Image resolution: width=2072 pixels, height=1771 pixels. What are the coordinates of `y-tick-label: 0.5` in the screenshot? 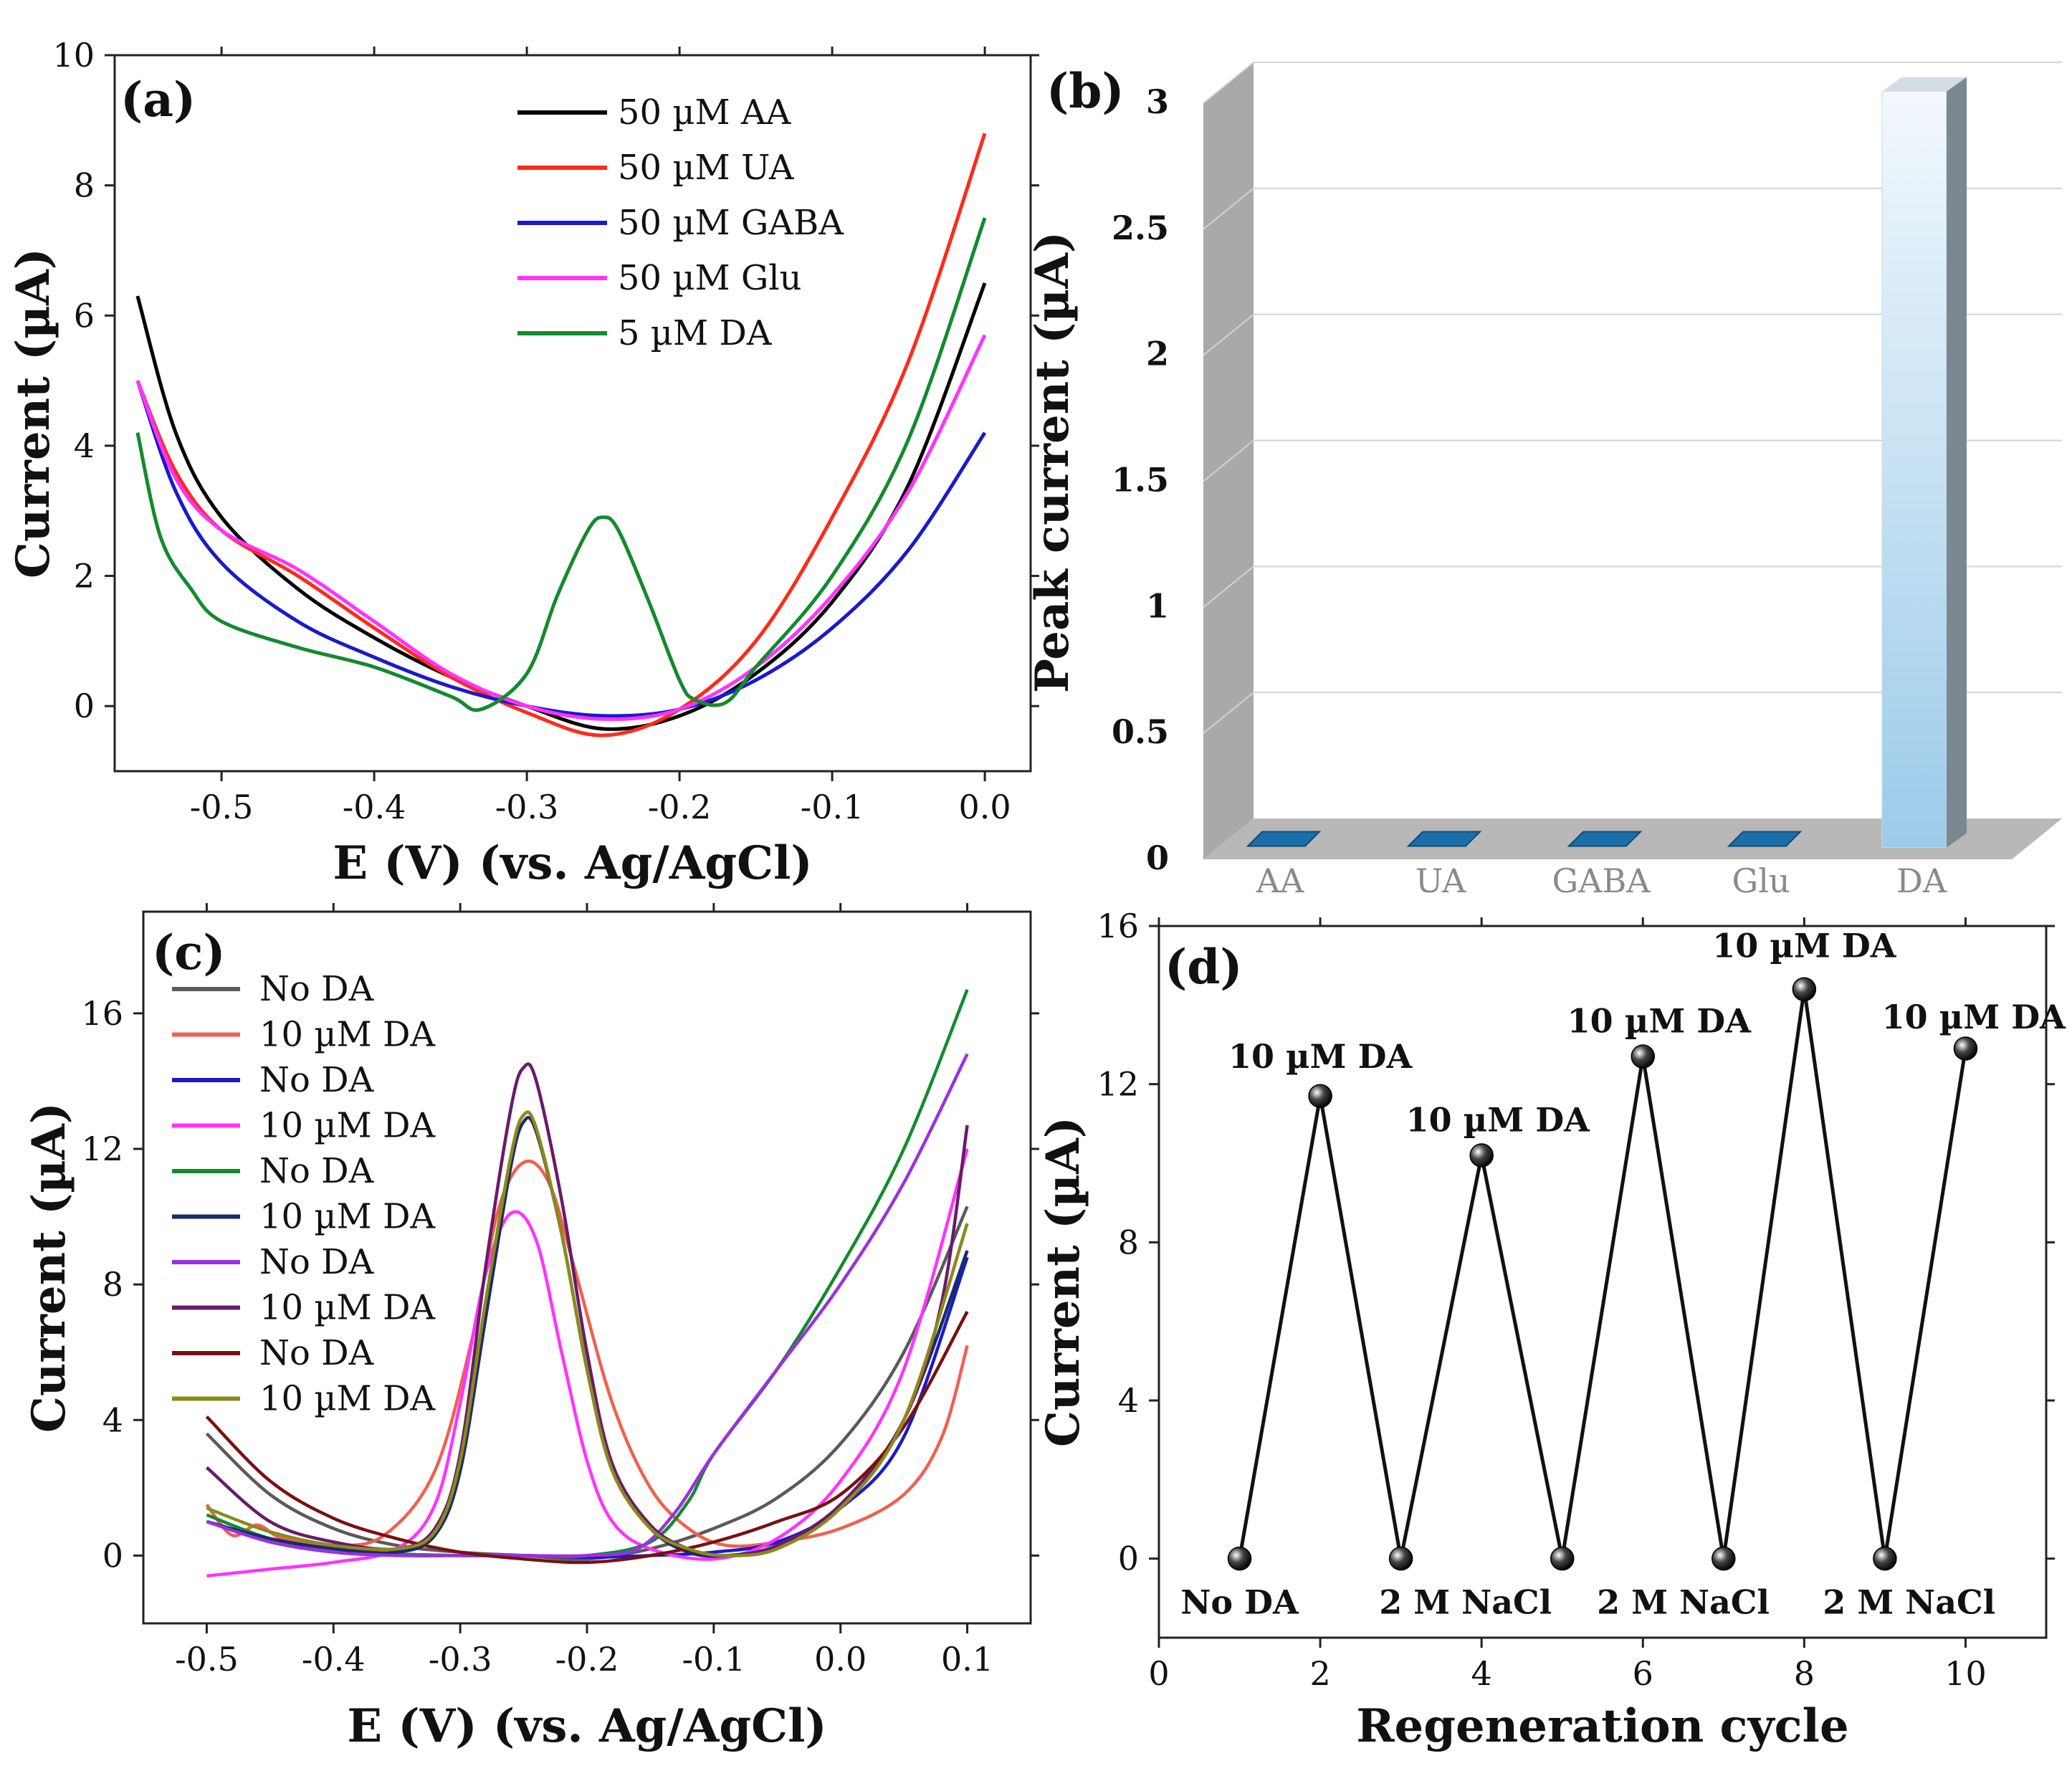 It's located at (1140, 731).